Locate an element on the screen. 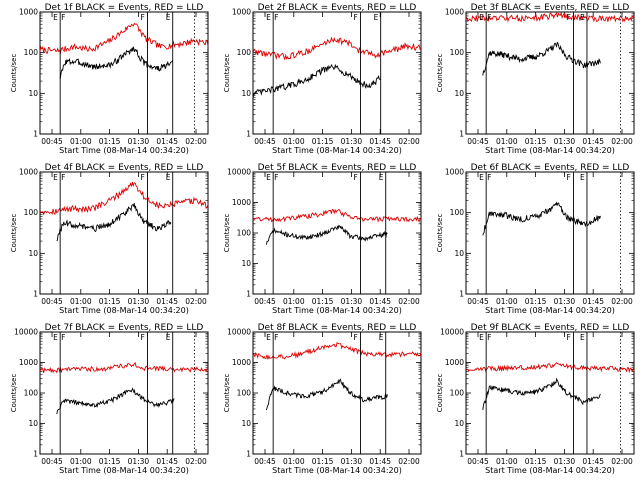 The height and width of the screenshot is (480, 640). panel-title: Det 1f BLACK = Events, RED = LLD is located at coordinates (124, 8).